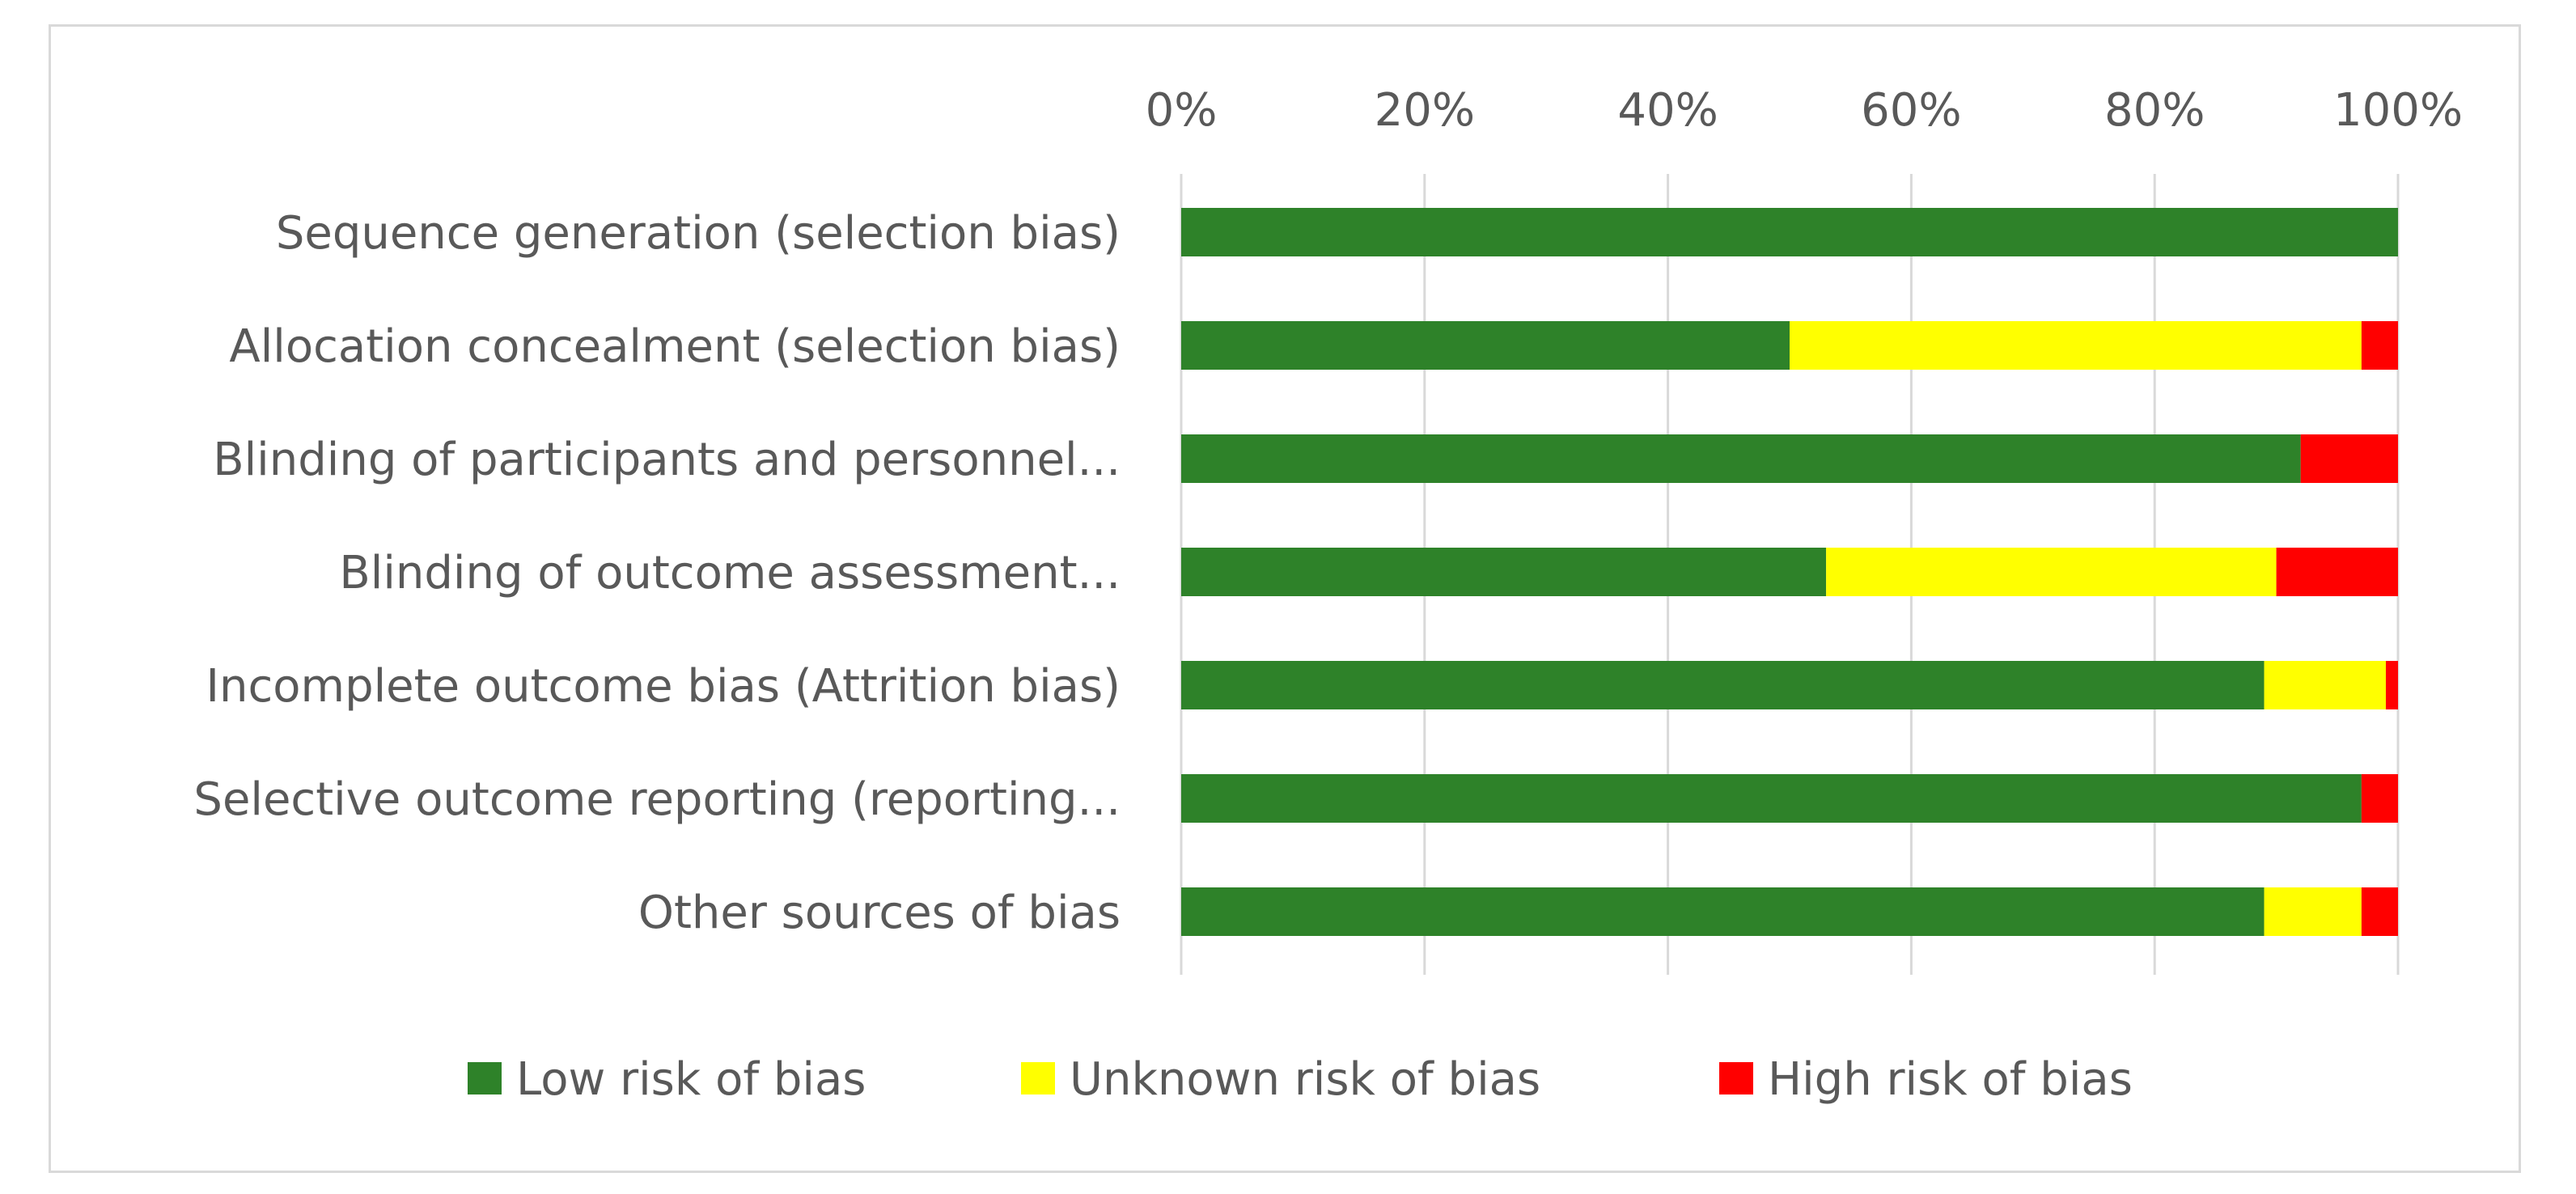  I want to click on x-tick-label: 60%, so click(1911, 111).